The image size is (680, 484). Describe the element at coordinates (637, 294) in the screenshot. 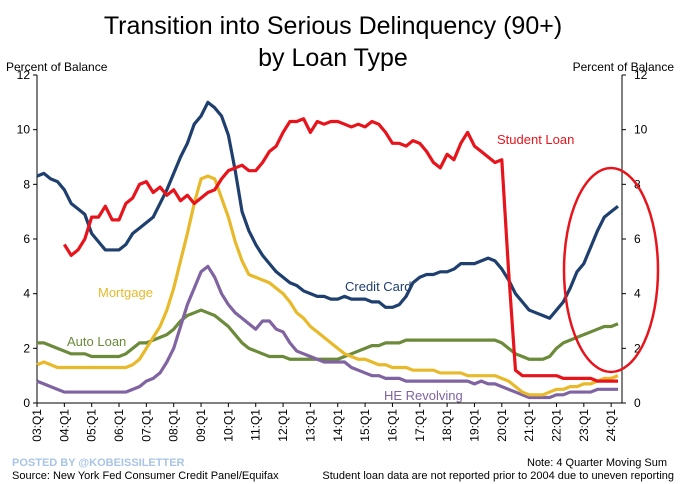

I see `y2-tick-label: 4` at that location.